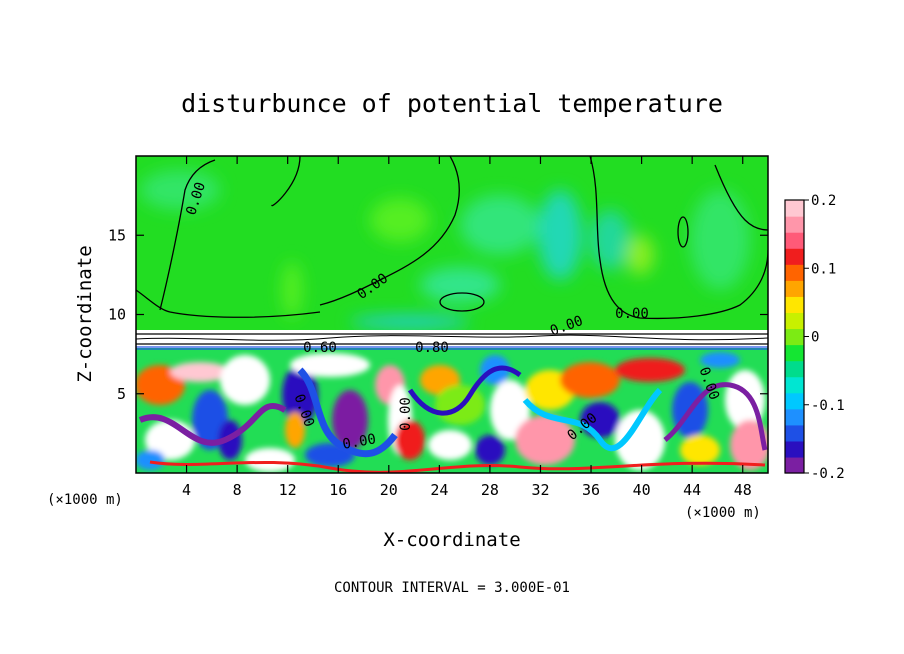  I want to click on x-tick-label: 28, so click(490, 490).